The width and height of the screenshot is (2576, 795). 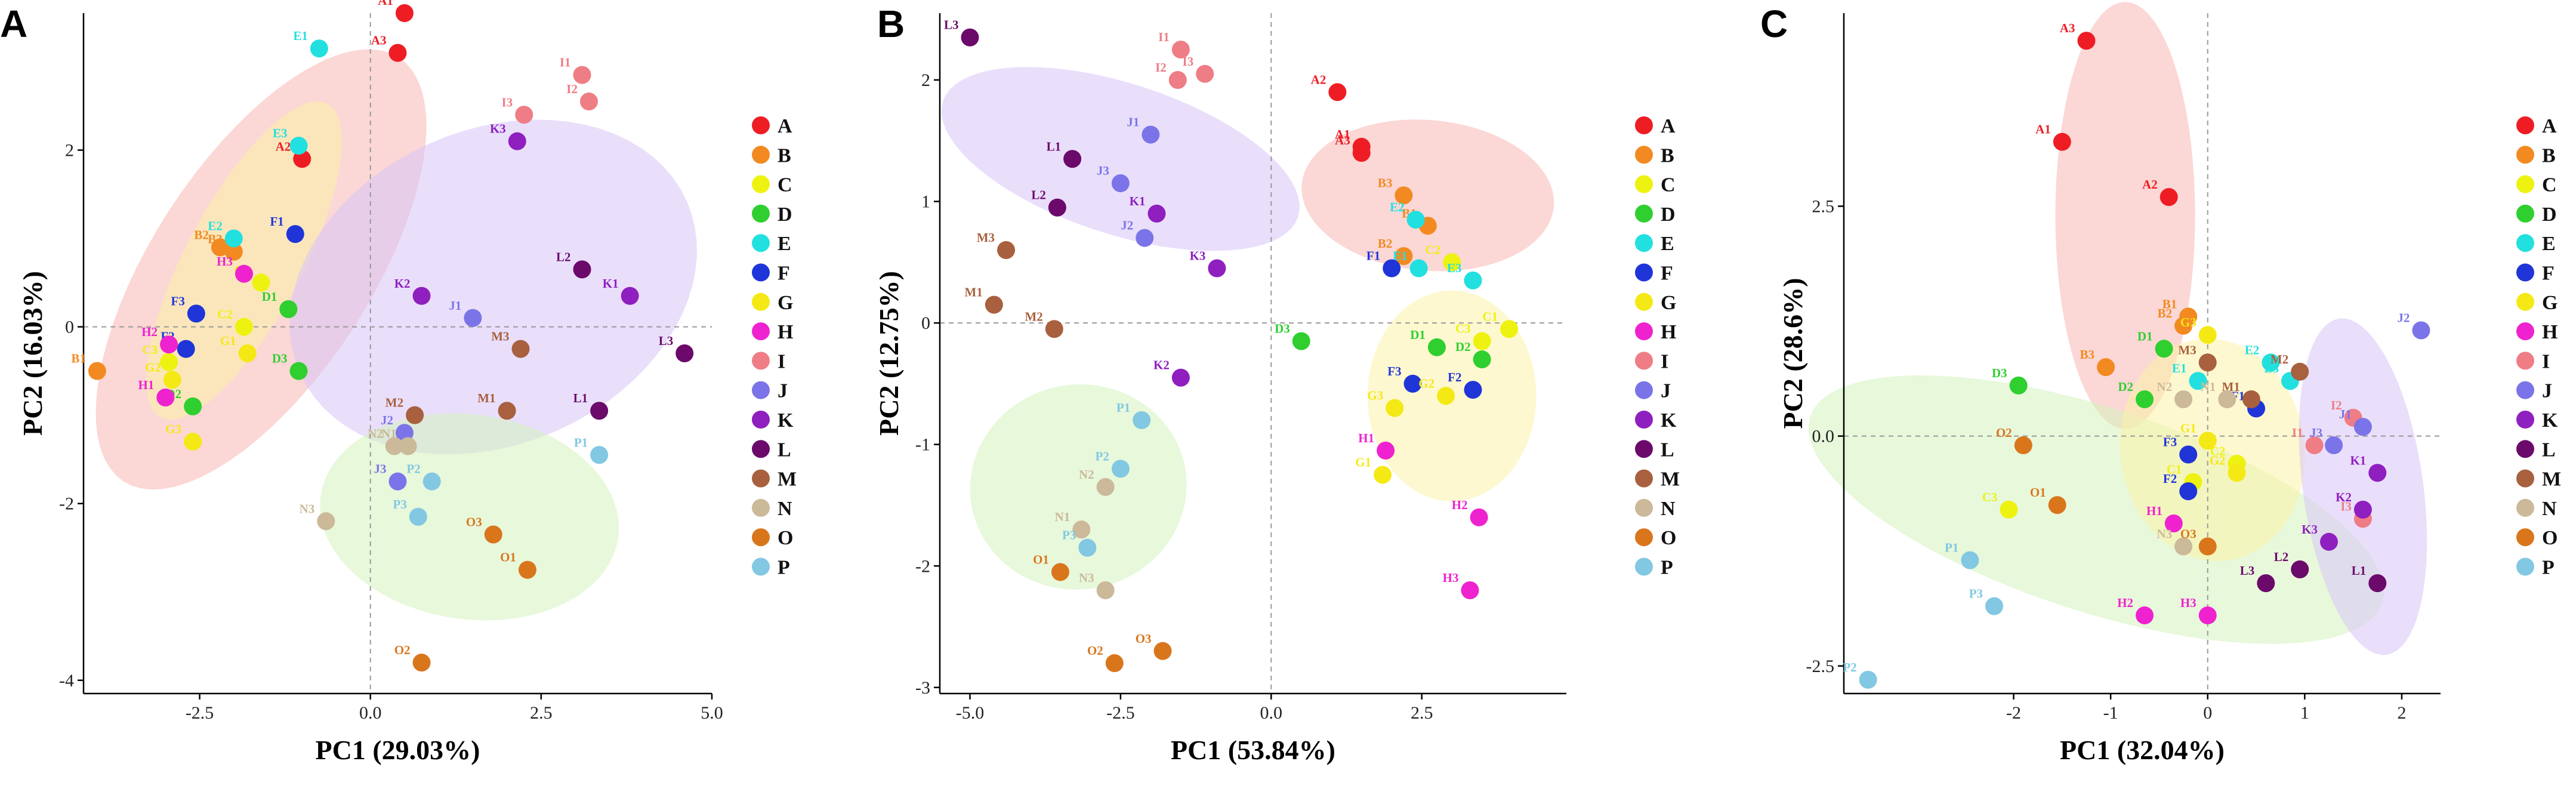 What do you see at coordinates (2087, 355) in the screenshot?
I see `point-label: B3` at bounding box center [2087, 355].